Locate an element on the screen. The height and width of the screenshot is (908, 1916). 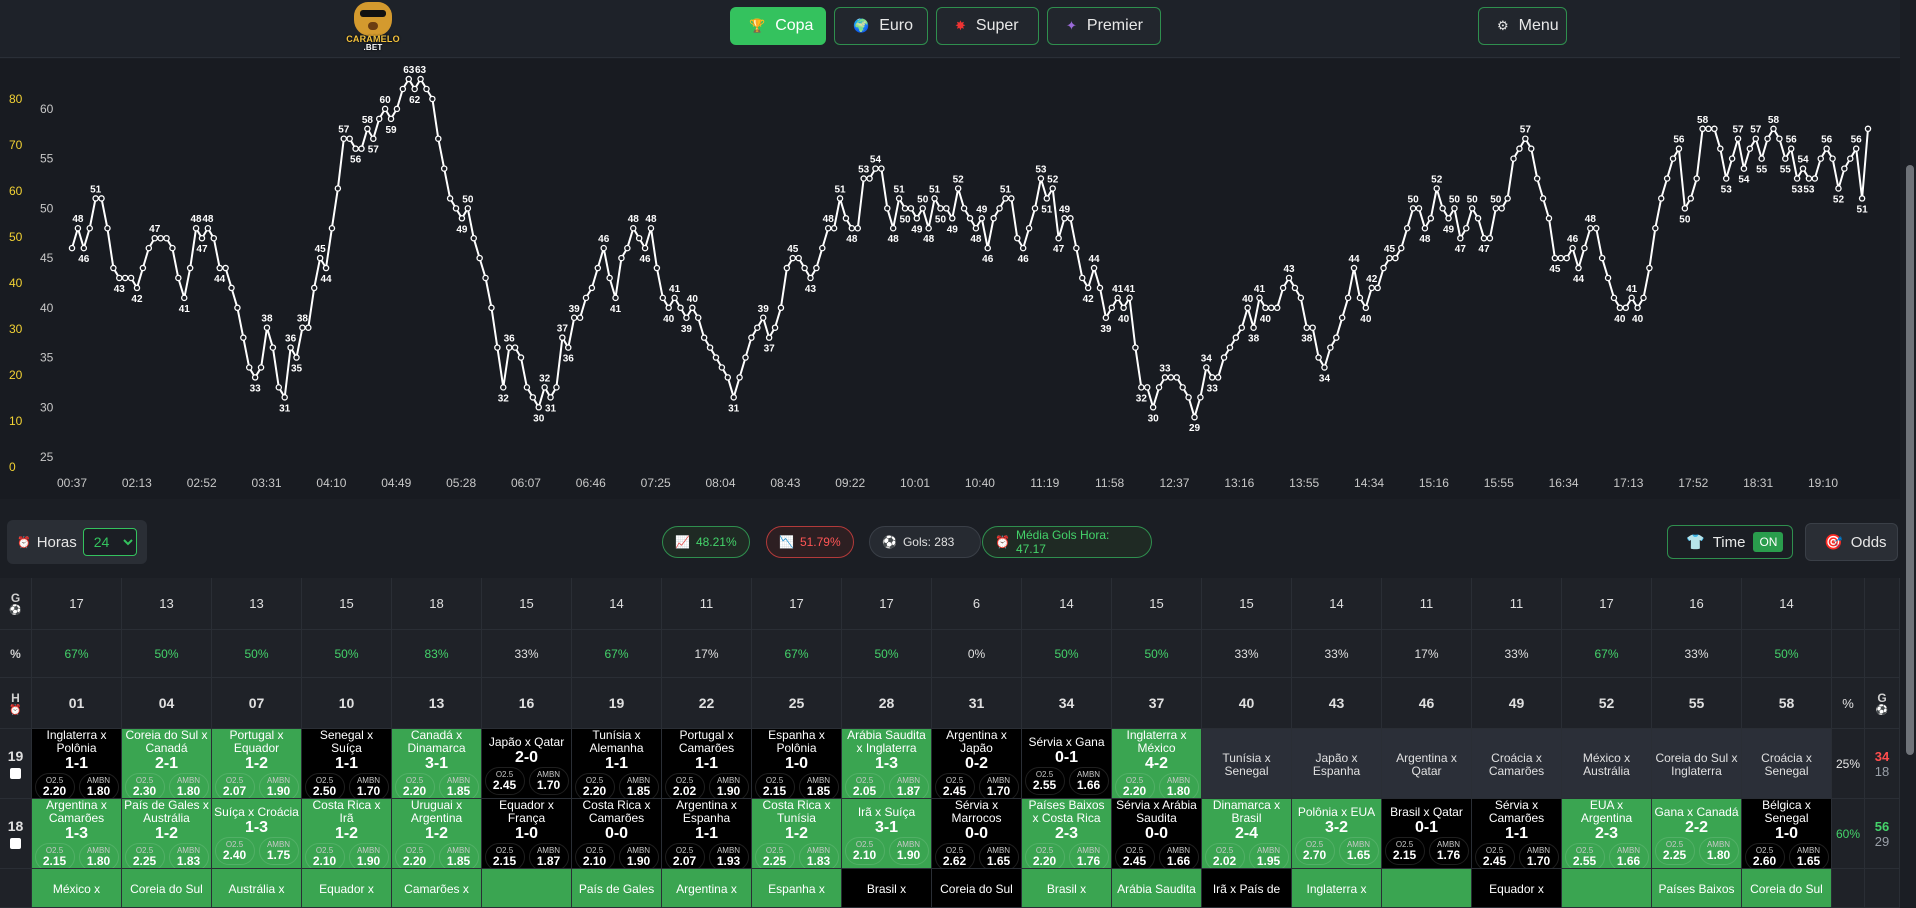
match-cell: Brasil x is located at coordinates (1067, 888).